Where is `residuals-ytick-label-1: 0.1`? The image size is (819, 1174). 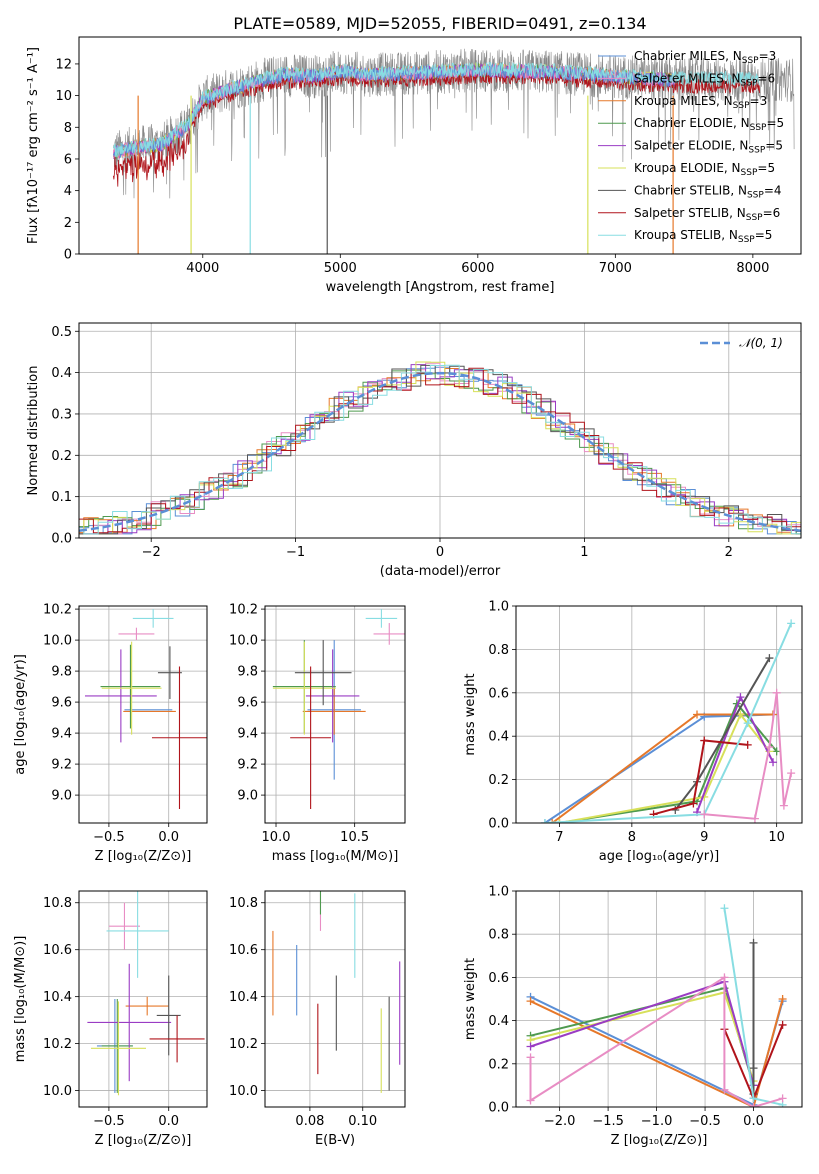
residuals-ytick-label-1: 0.1 is located at coordinates (61, 497).